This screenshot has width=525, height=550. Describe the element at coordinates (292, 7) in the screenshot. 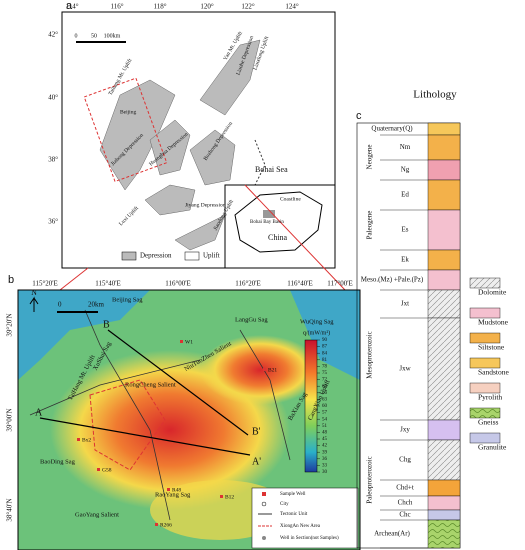

I see `lon-tick: 124°` at that location.